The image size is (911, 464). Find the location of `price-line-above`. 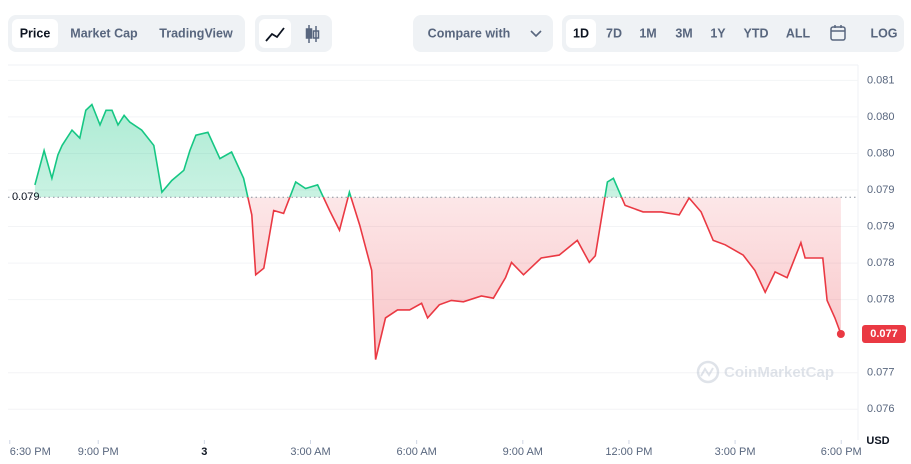

price-line-above is located at coordinates (362, 150).